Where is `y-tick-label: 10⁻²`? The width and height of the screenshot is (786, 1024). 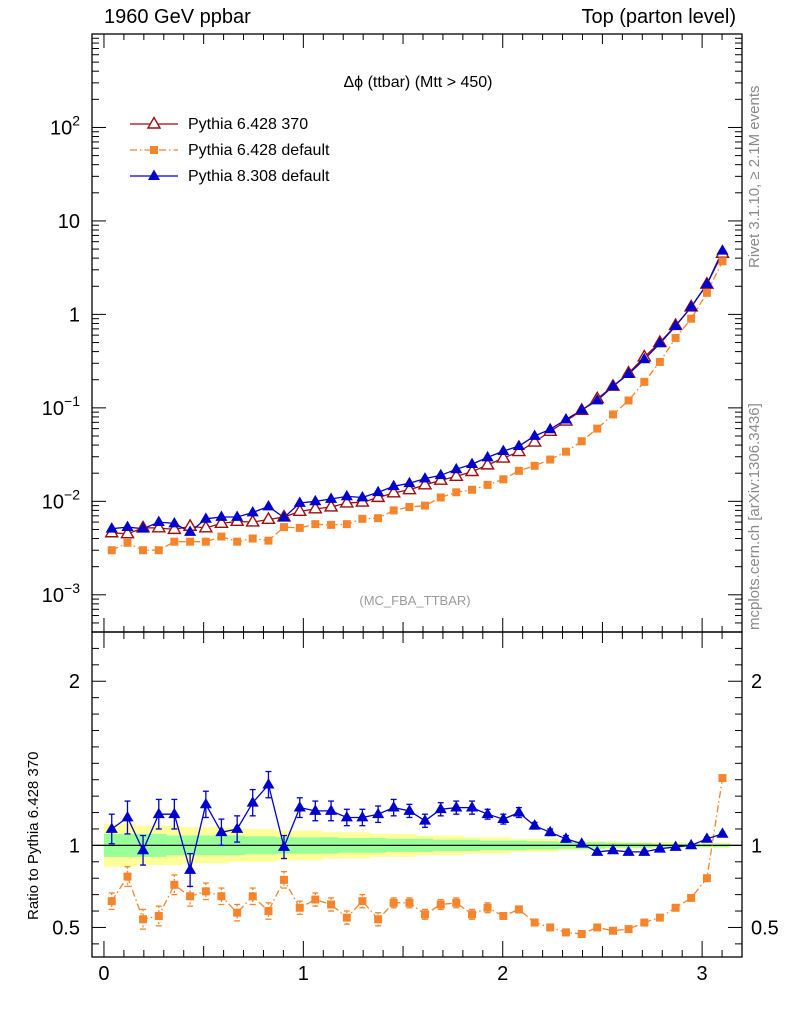
y-tick-label: 10⁻² is located at coordinates (61, 499).